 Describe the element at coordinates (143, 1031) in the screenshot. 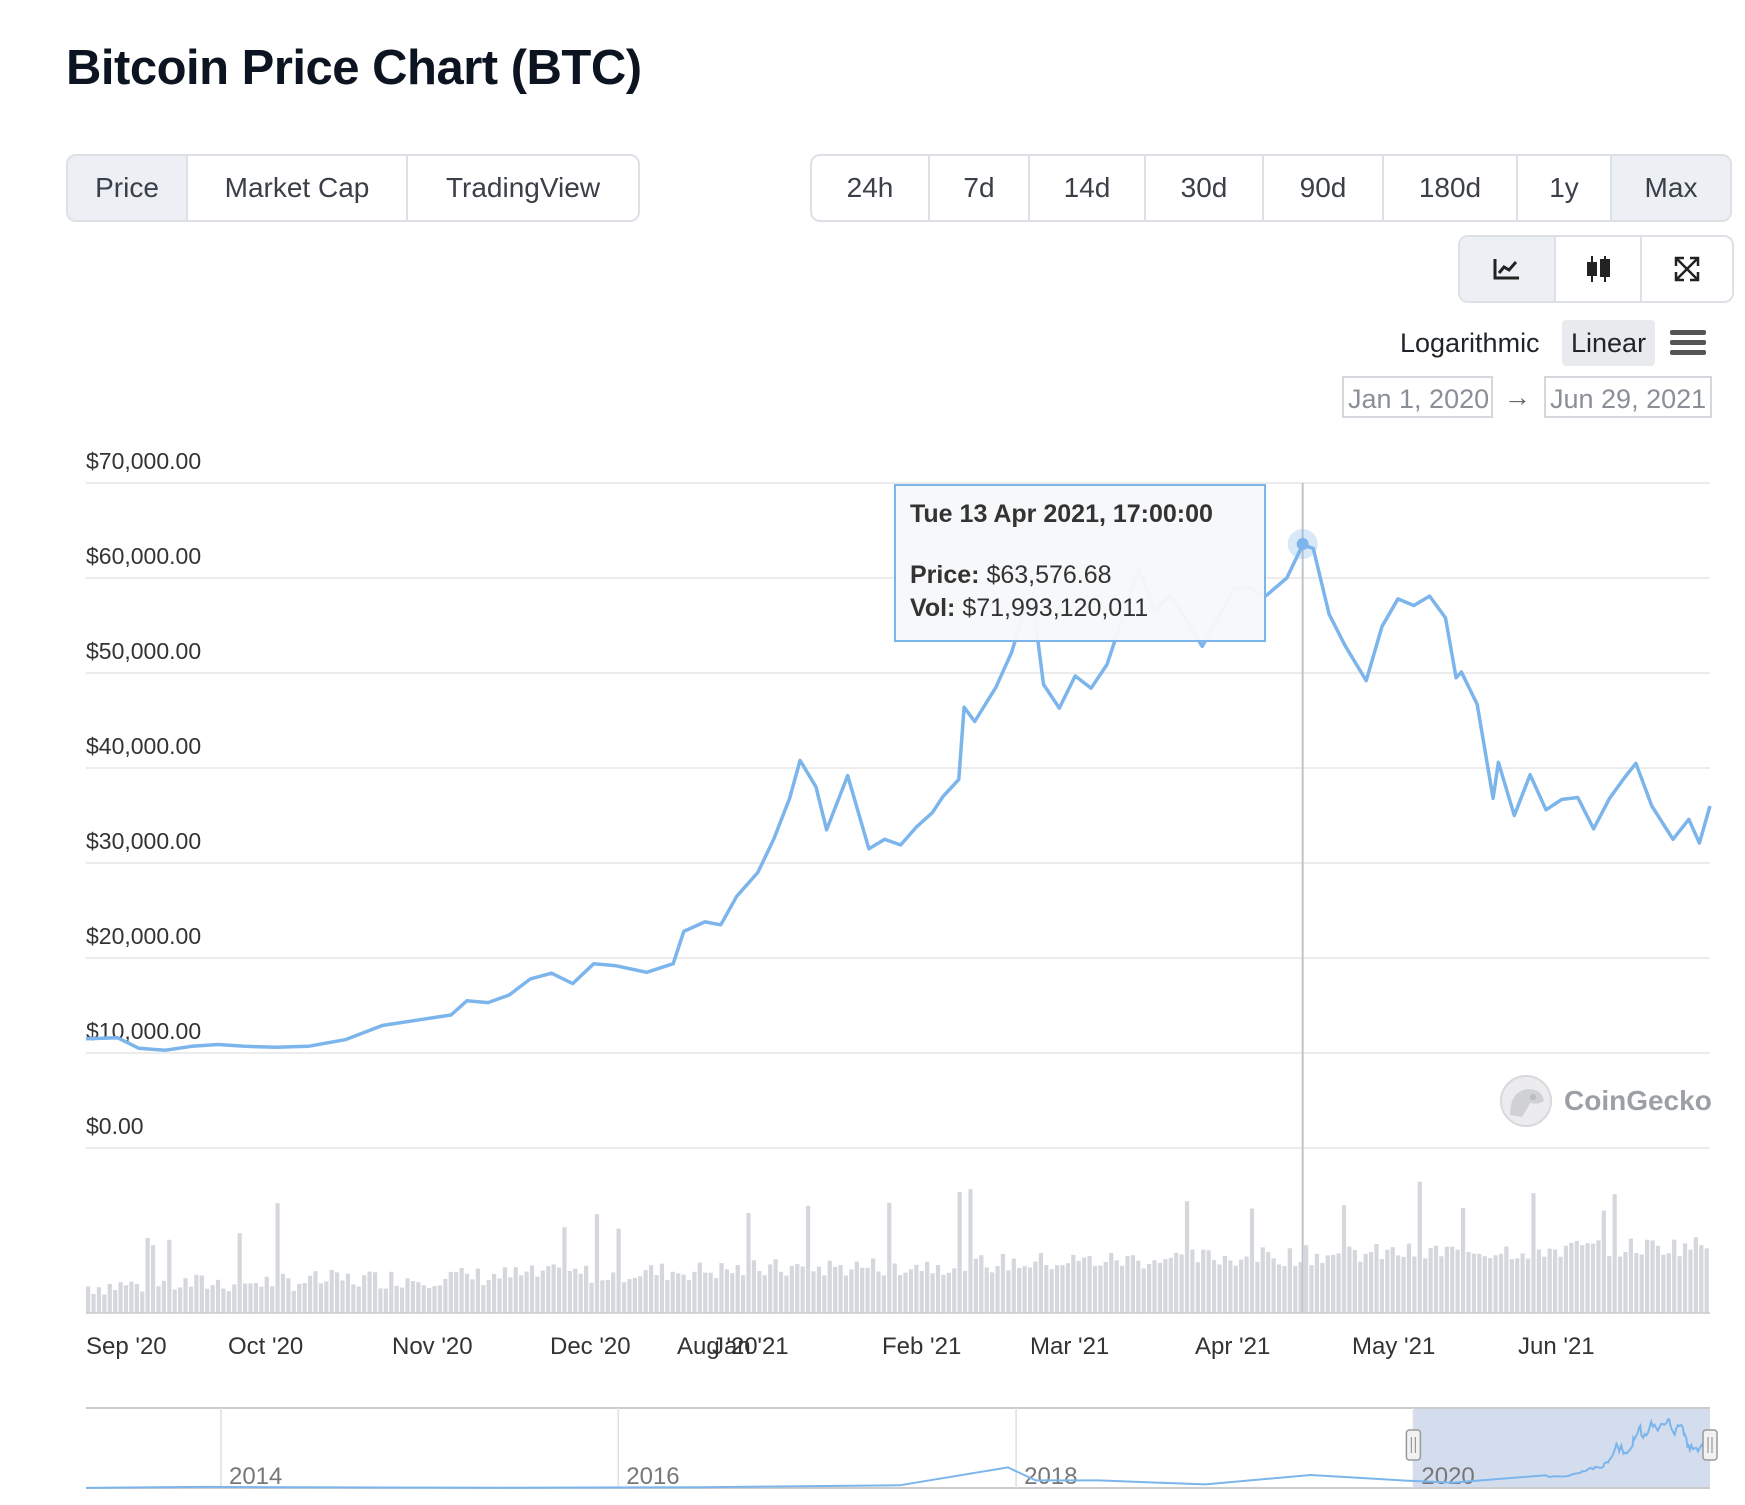

I see `y-tick-label: $10,000.00` at that location.